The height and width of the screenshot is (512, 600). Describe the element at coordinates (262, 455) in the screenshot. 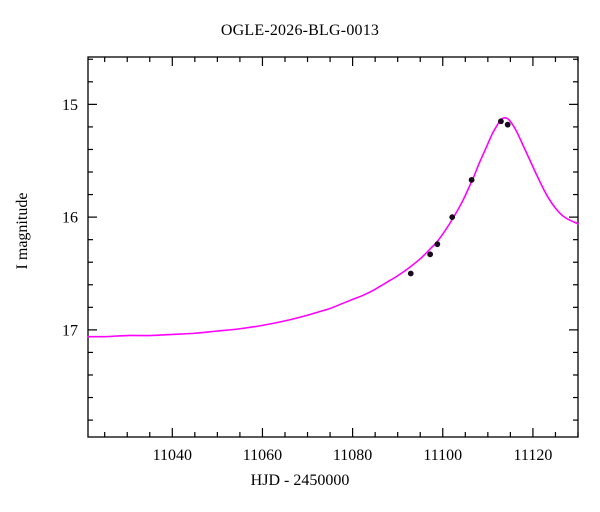

I see `x-tick-label: 11060` at that location.